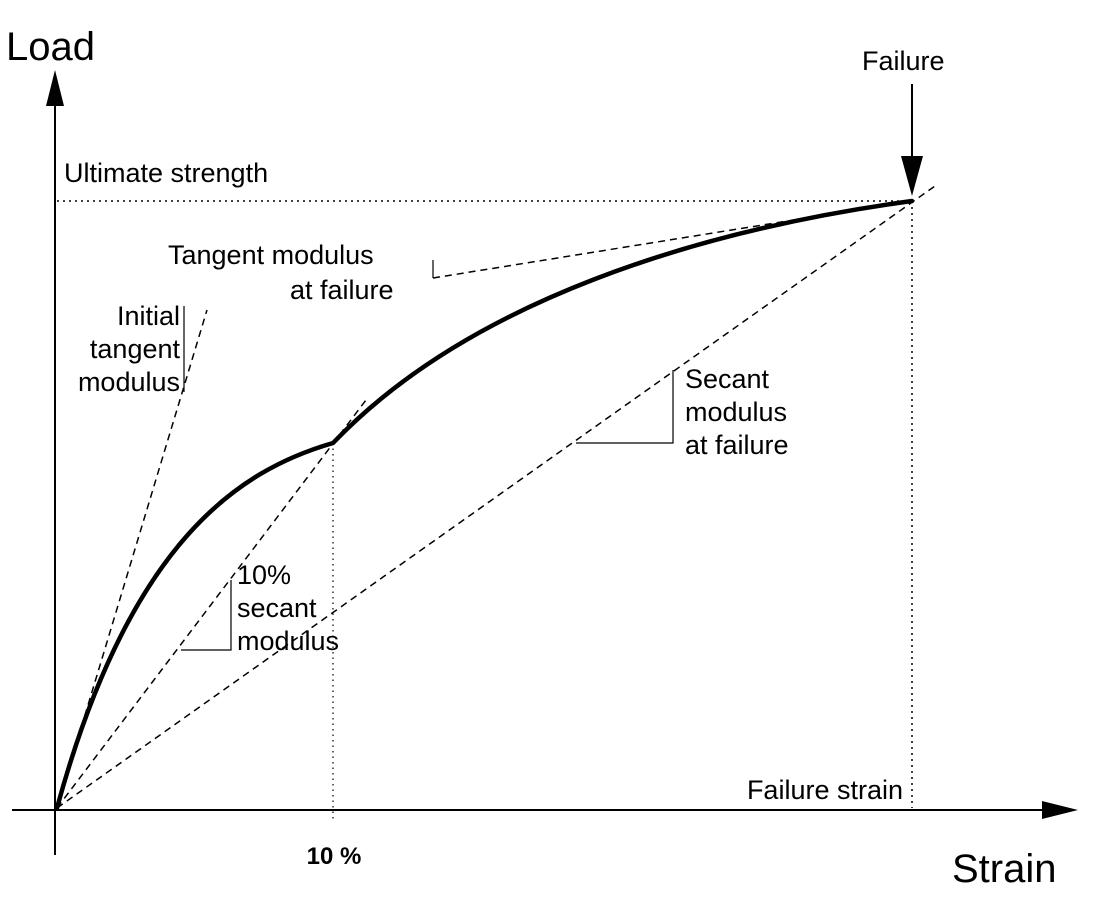 The height and width of the screenshot is (897, 1100). Describe the element at coordinates (135, 349) in the screenshot. I see `initial-tangent-label-line2: tangent` at that location.